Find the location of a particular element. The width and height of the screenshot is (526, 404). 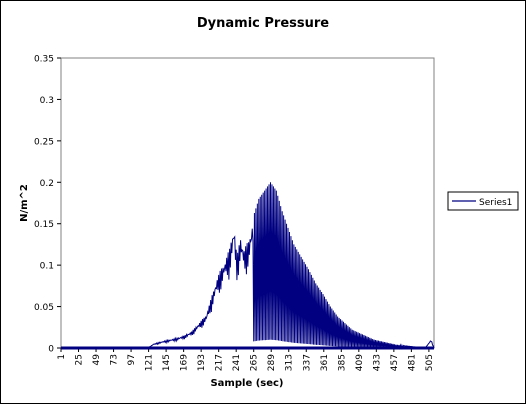

chart-title: Dynamic Pressure is located at coordinates (263, 23).